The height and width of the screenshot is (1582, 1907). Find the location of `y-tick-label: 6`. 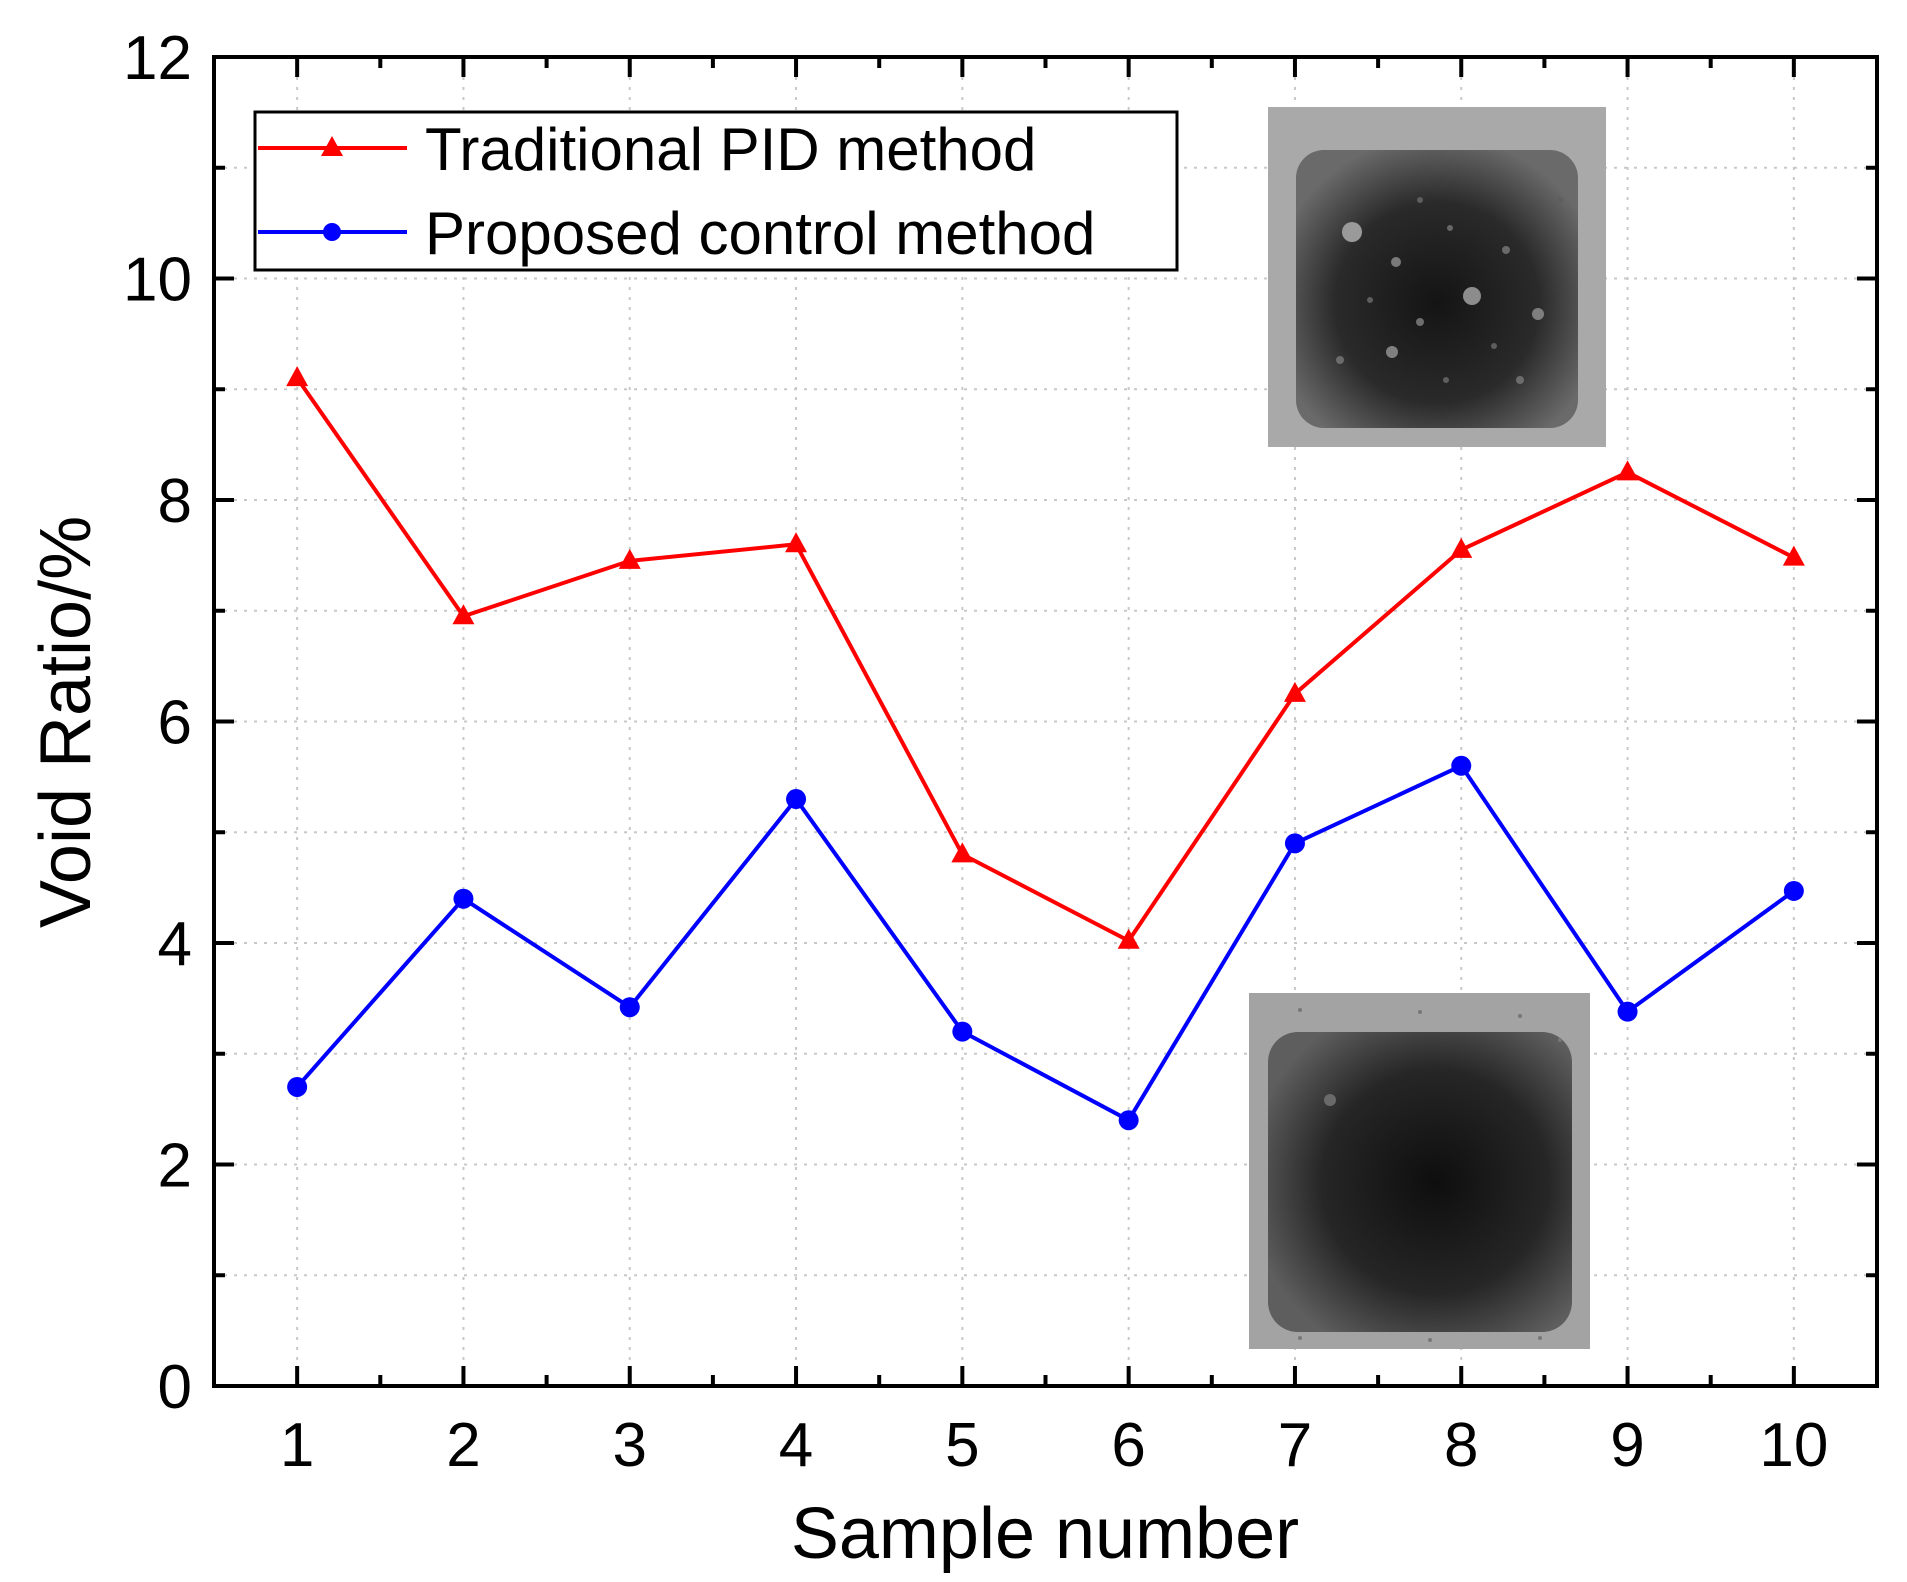

y-tick-label: 6 is located at coordinates (175, 723).